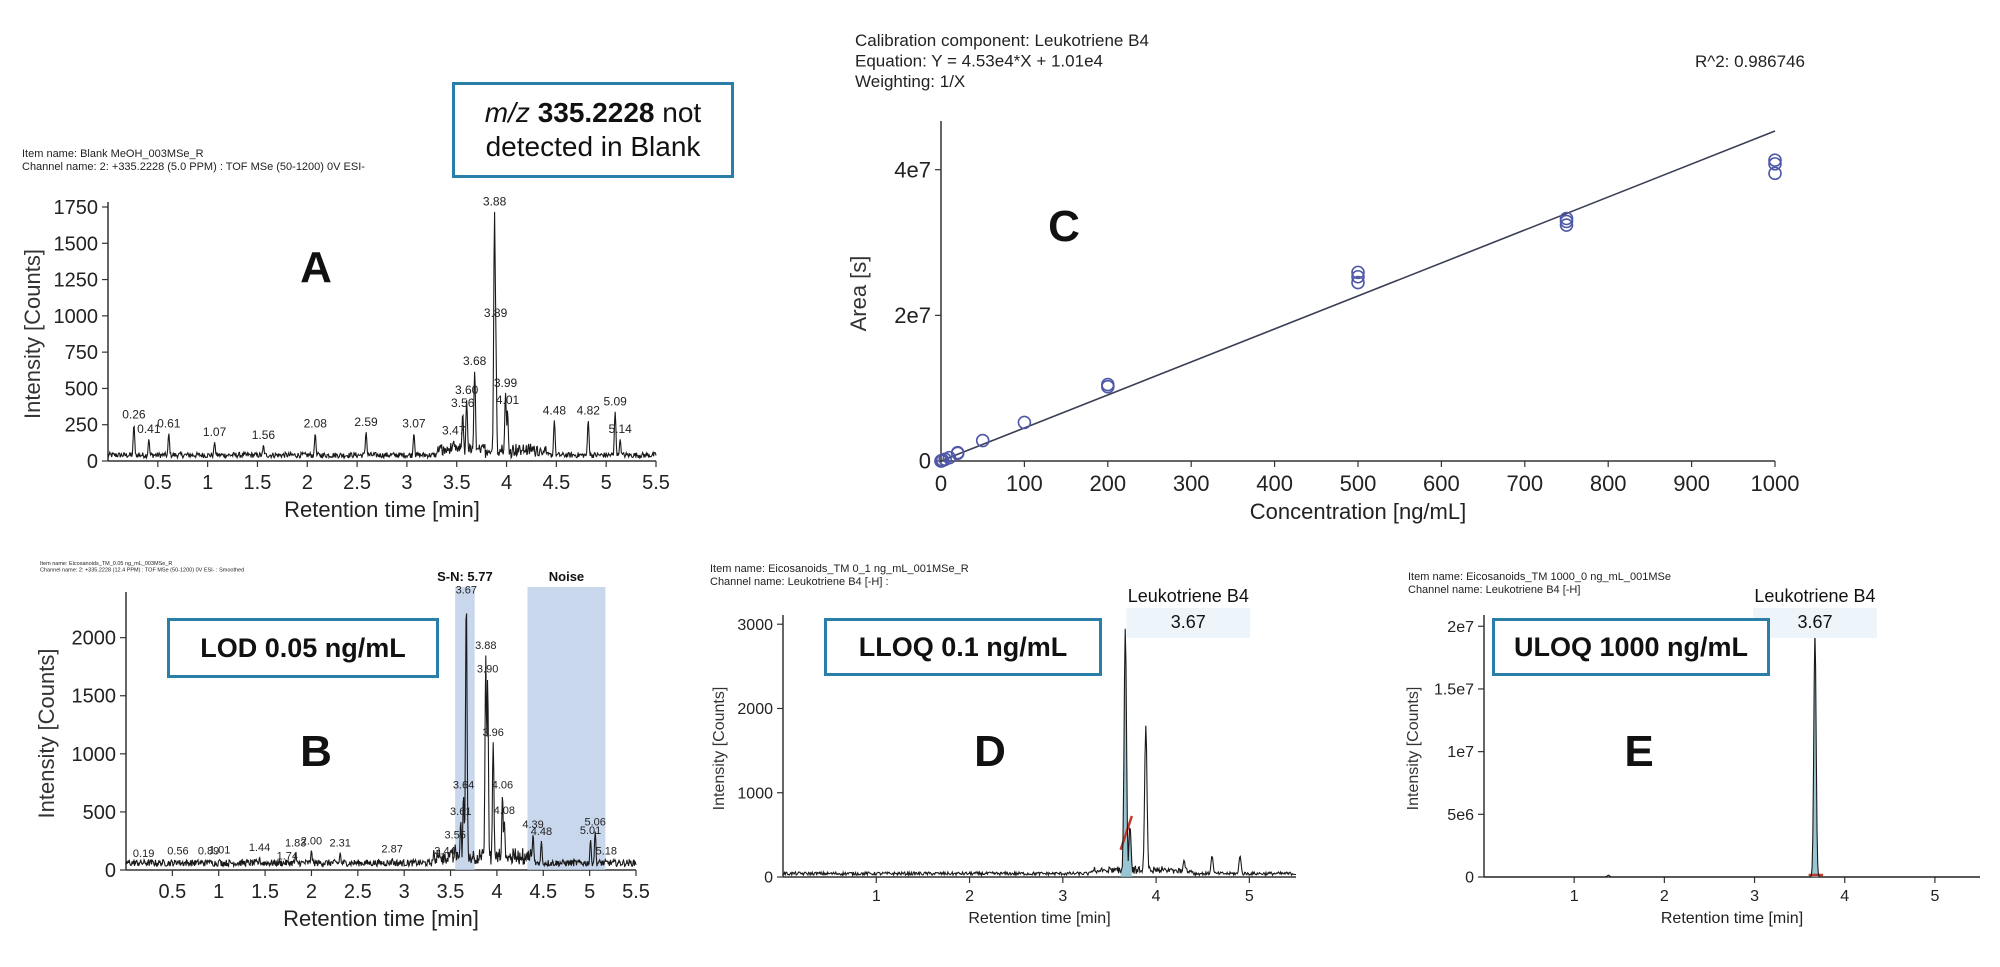 The height and width of the screenshot is (967, 2000). What do you see at coordinates (656, 483) in the screenshot?
I see `x-tick-label: 5.5` at bounding box center [656, 483].